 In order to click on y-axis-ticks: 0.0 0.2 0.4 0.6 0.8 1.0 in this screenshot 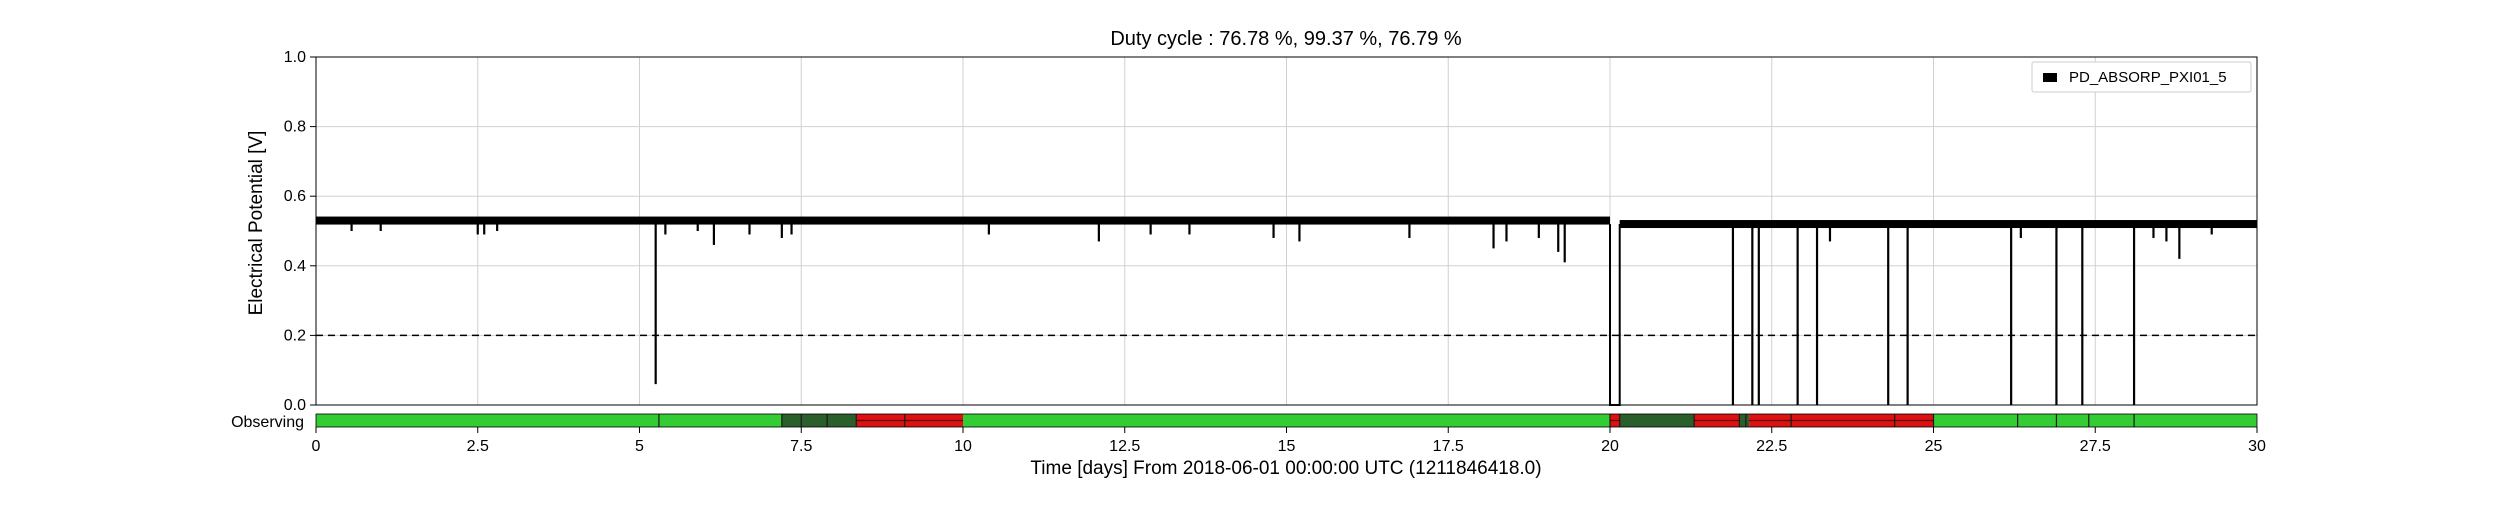, I will do `click(300, 231)`.